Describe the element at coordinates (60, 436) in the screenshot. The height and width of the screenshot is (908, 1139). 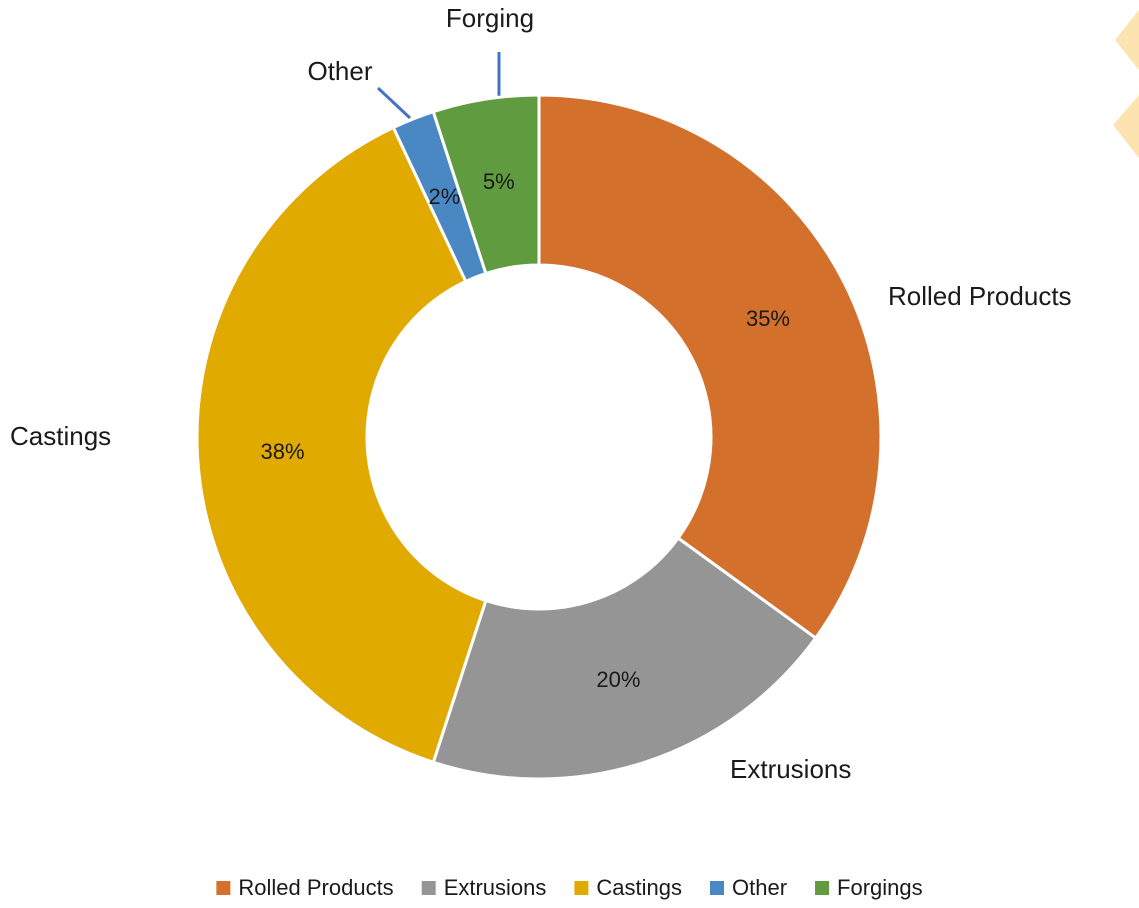
I see `category-label: Castings` at that location.